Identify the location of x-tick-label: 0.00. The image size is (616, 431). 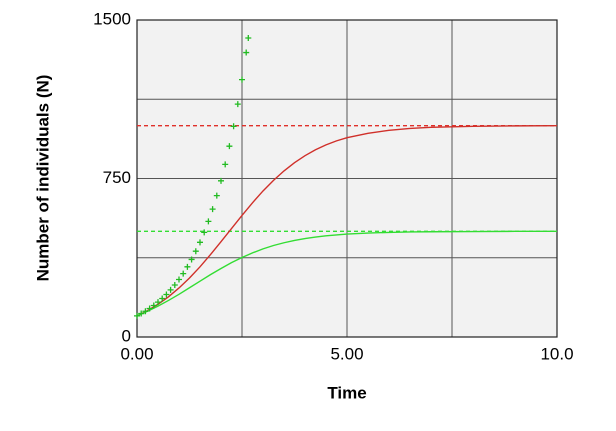
(136, 353).